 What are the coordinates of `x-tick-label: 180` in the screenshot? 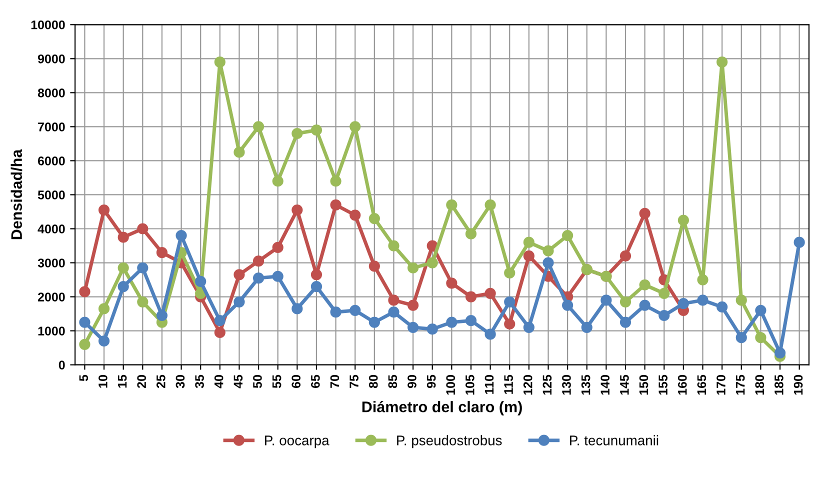 It's located at (759, 385).